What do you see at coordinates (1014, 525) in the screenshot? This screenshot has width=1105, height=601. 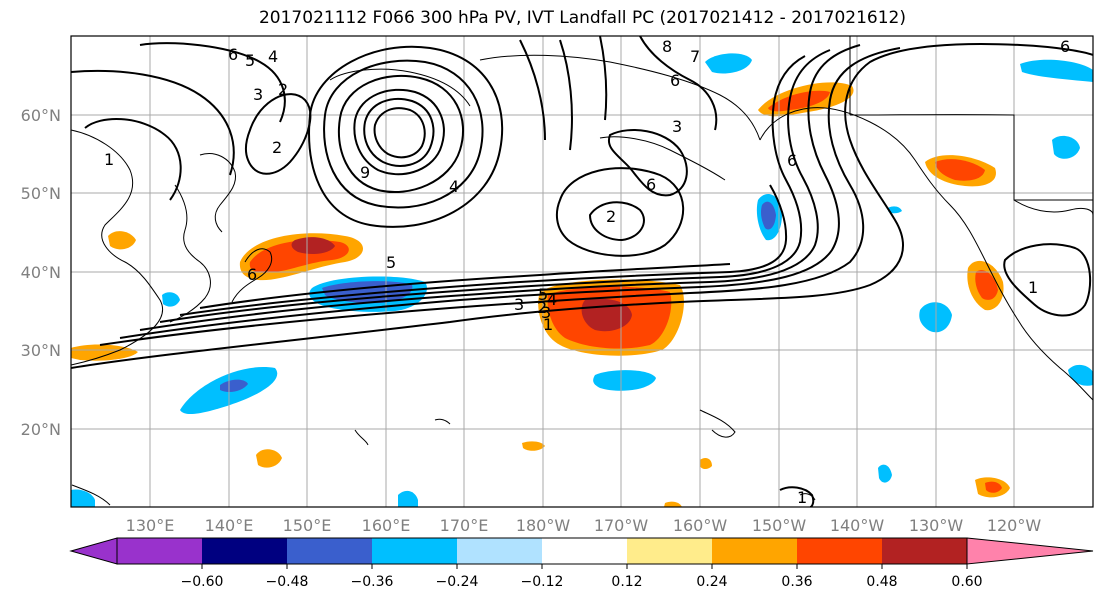 I see `lon-tick: 120°W` at bounding box center [1014, 525].